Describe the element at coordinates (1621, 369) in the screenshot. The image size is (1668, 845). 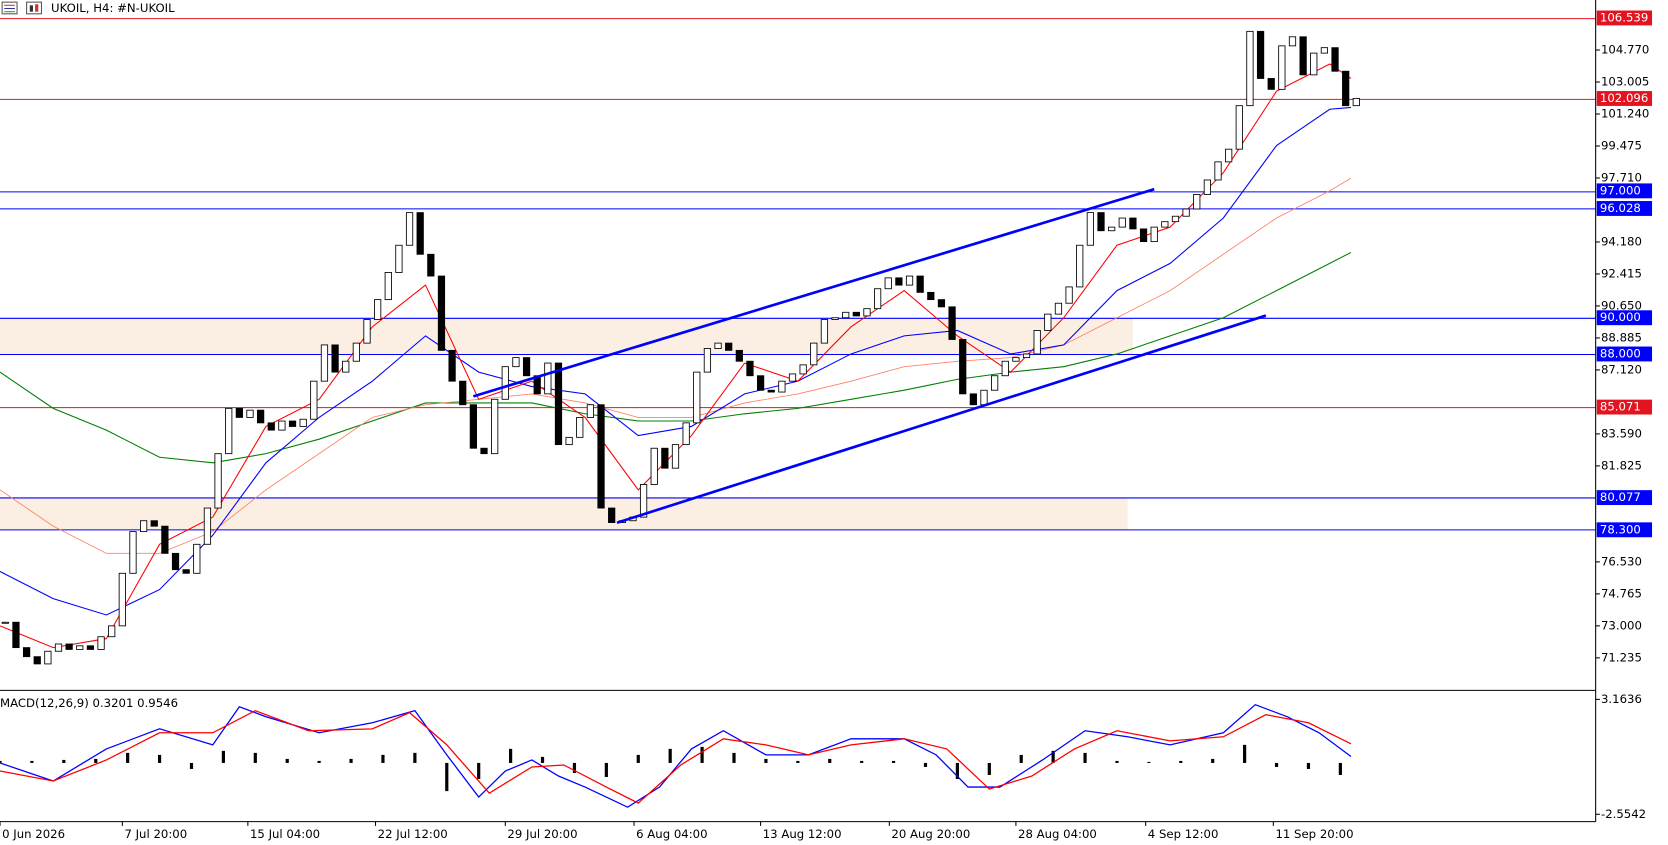
I see `y-tick-label: 87.120` at that location.